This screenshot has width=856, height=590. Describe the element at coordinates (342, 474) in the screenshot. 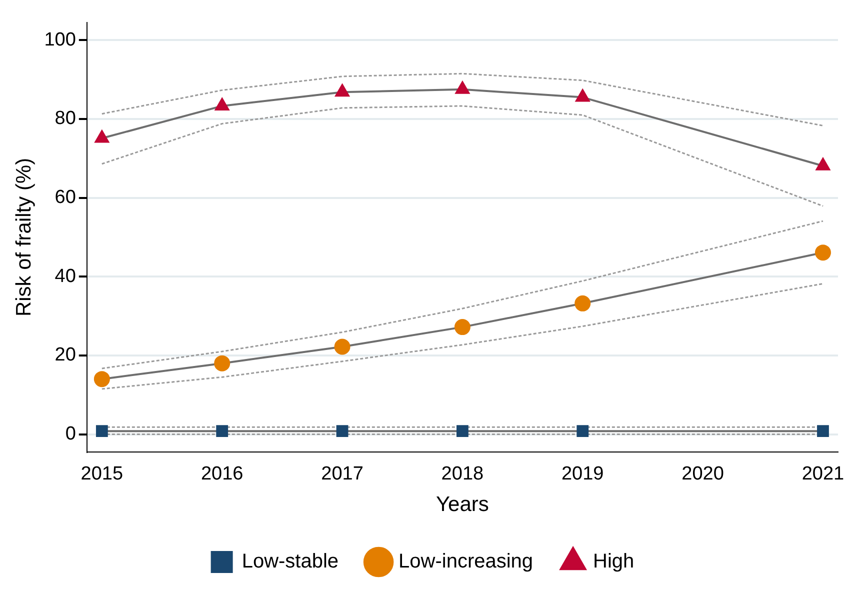

I see `x-tick-label: 2017` at that location.